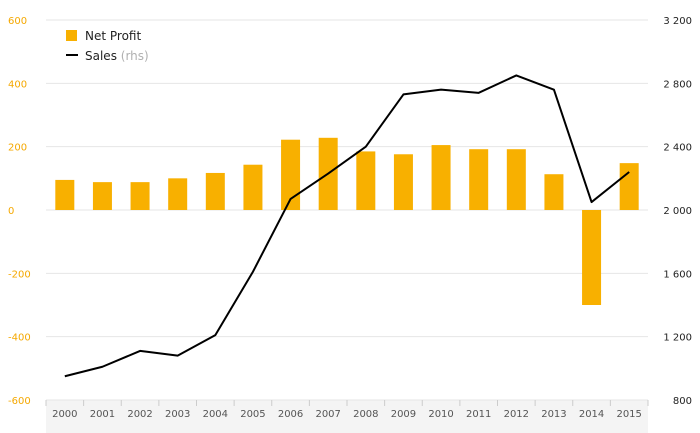 The image size is (700, 433). Describe the element at coordinates (19, 338) in the screenshot. I see `left-tick-label: -400` at that location.